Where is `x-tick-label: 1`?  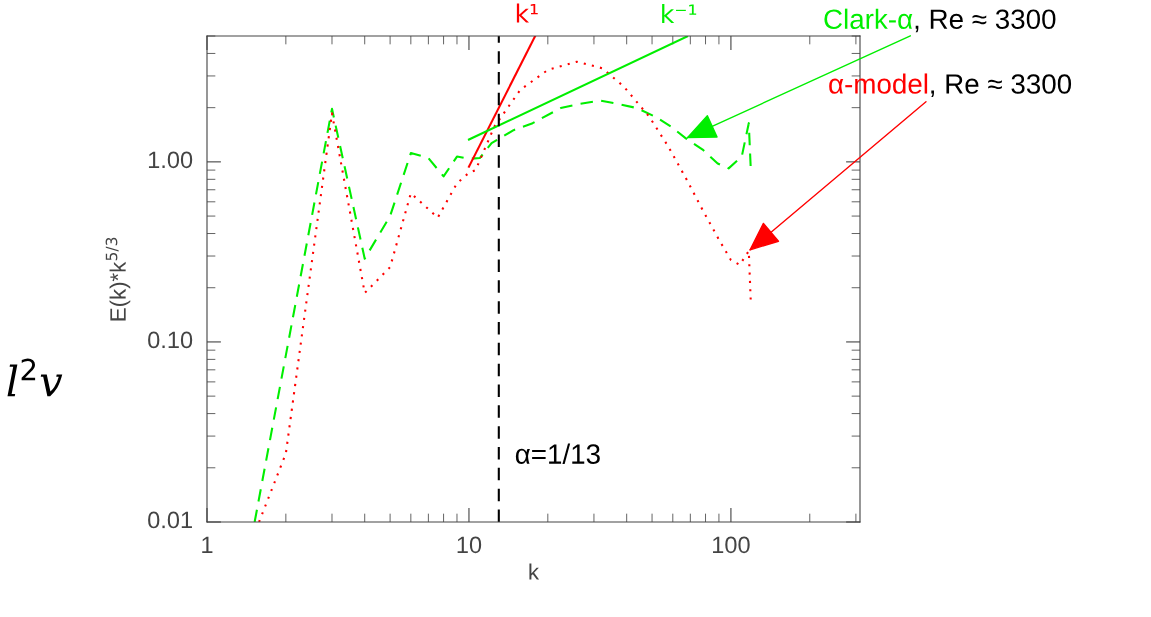 x-tick-label: 1 is located at coordinates (207, 544).